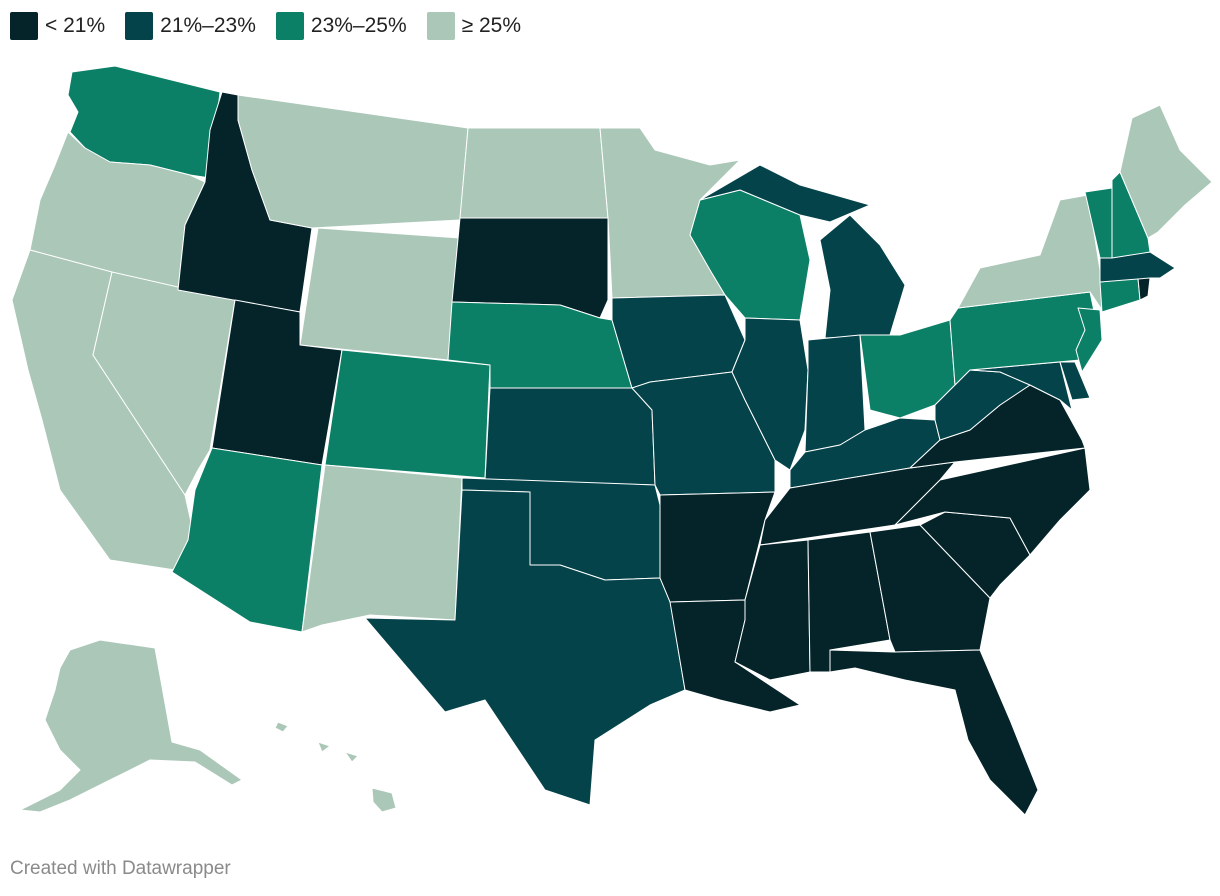  I want to click on legend: < 21% 21%–23% 23%–25% ≥ 25%, so click(275, 26).